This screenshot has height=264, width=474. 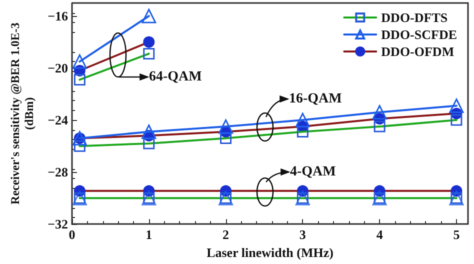 What do you see at coordinates (414, 17) in the screenshot?
I see `legend-label: DDO-DFTS` at bounding box center [414, 17].